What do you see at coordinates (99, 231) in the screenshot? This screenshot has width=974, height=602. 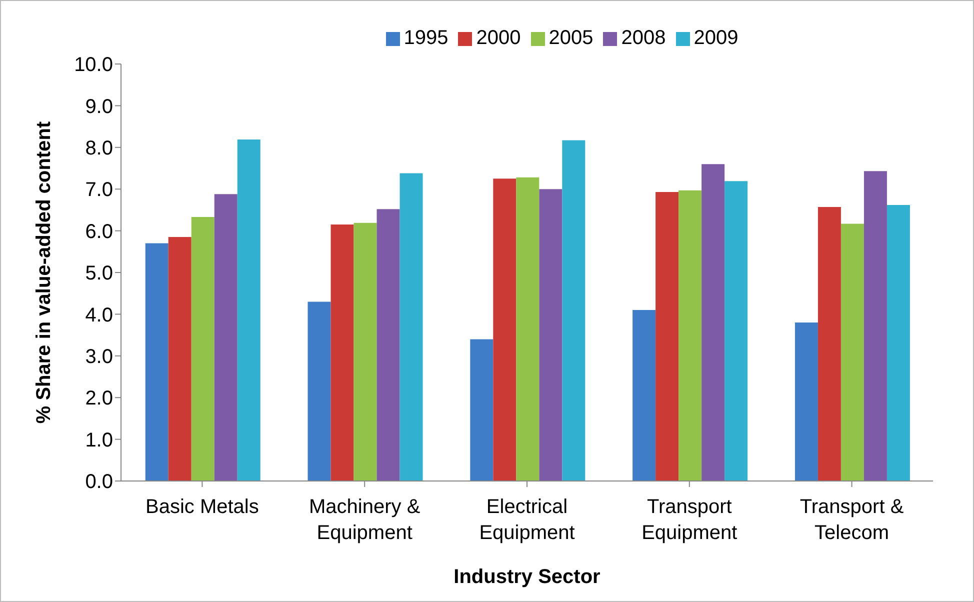 I see `y-tick-label: 6.0` at bounding box center [99, 231].